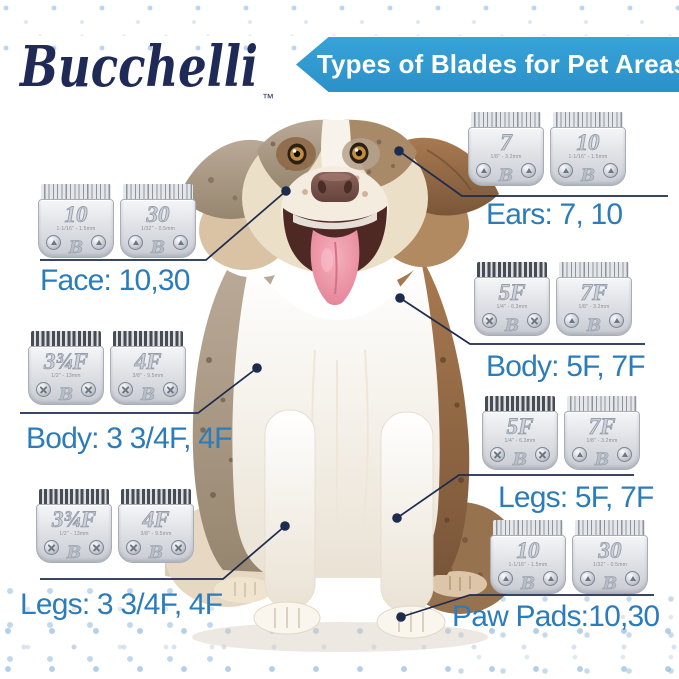 The height and width of the screenshot is (679, 679). What do you see at coordinates (138, 67) in the screenshot?
I see `brand-logo-text: Bucchelli` at bounding box center [138, 67].